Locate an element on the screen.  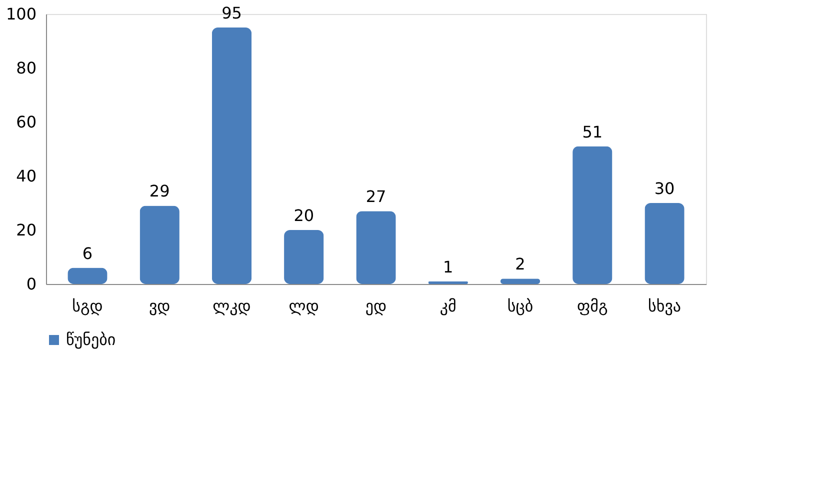
data-label: 27 is located at coordinates (376, 196).